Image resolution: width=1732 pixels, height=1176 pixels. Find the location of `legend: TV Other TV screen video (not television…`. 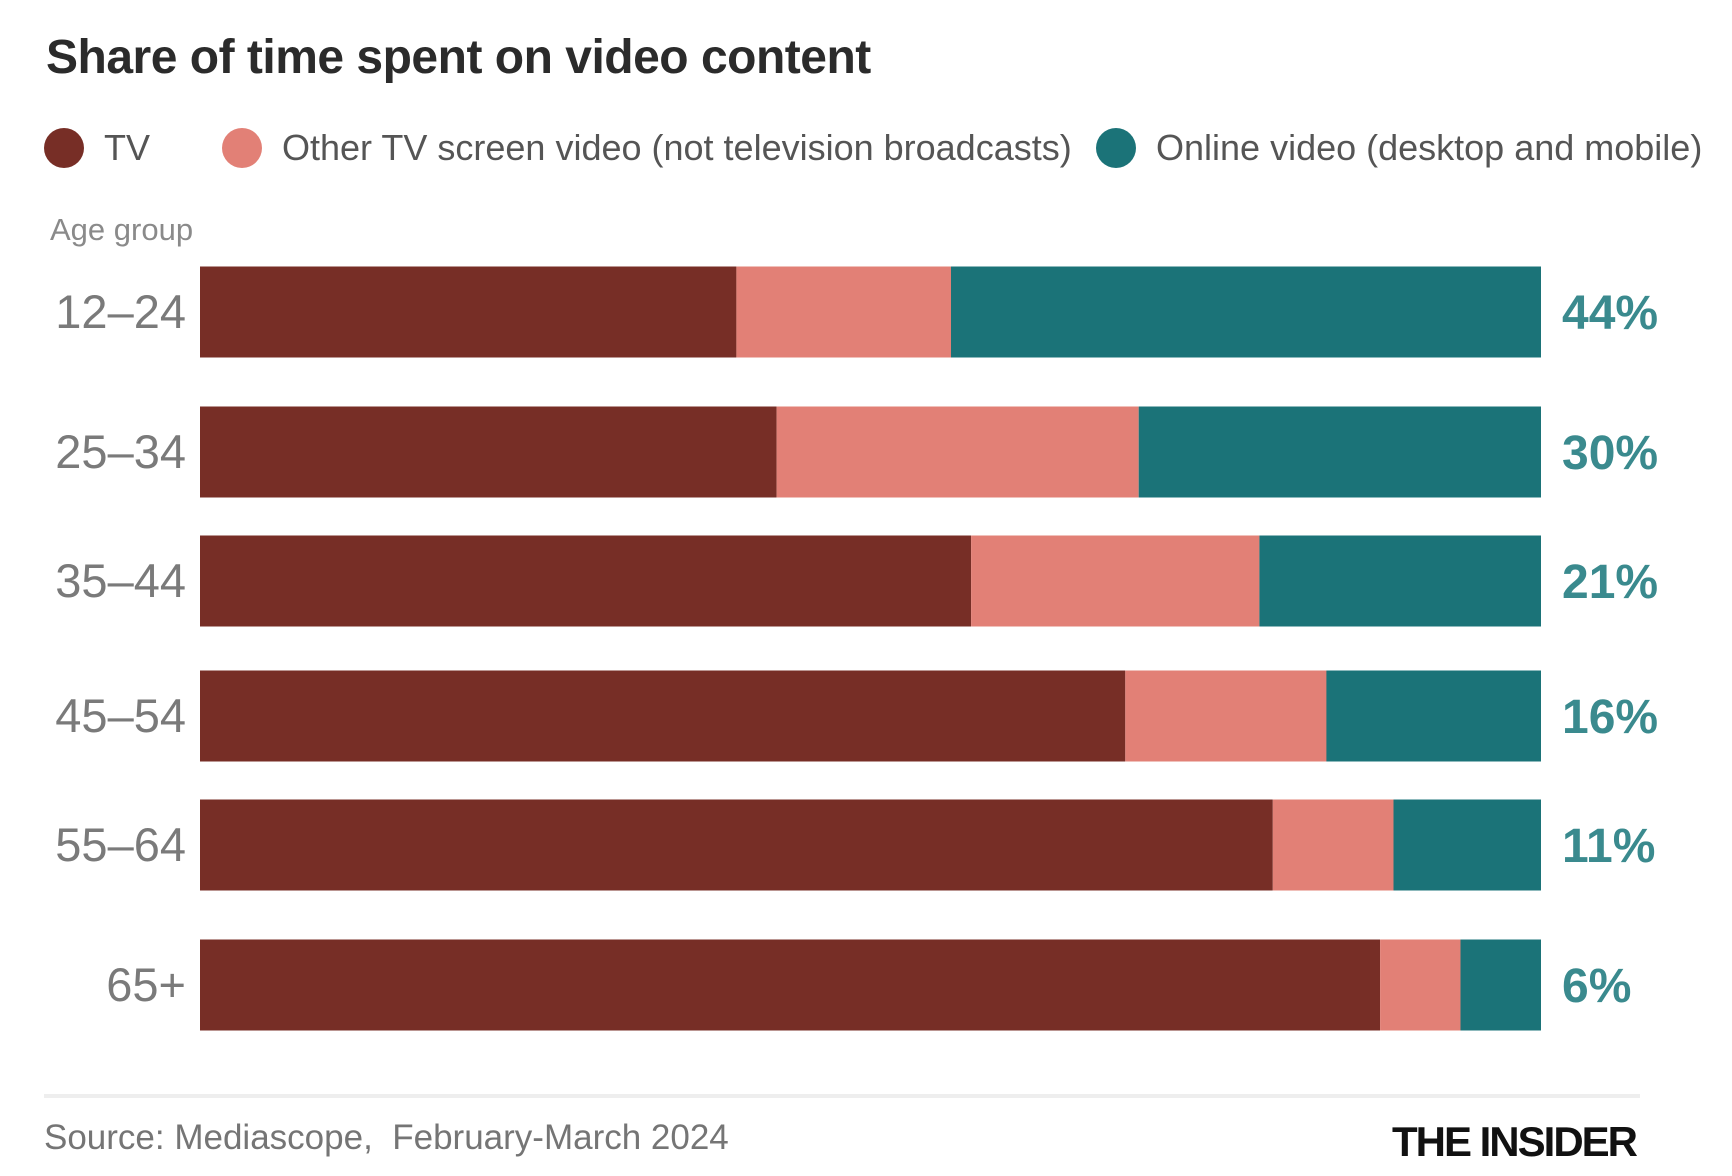

legend: TV Other TV screen video (not television… is located at coordinates (874, 148).